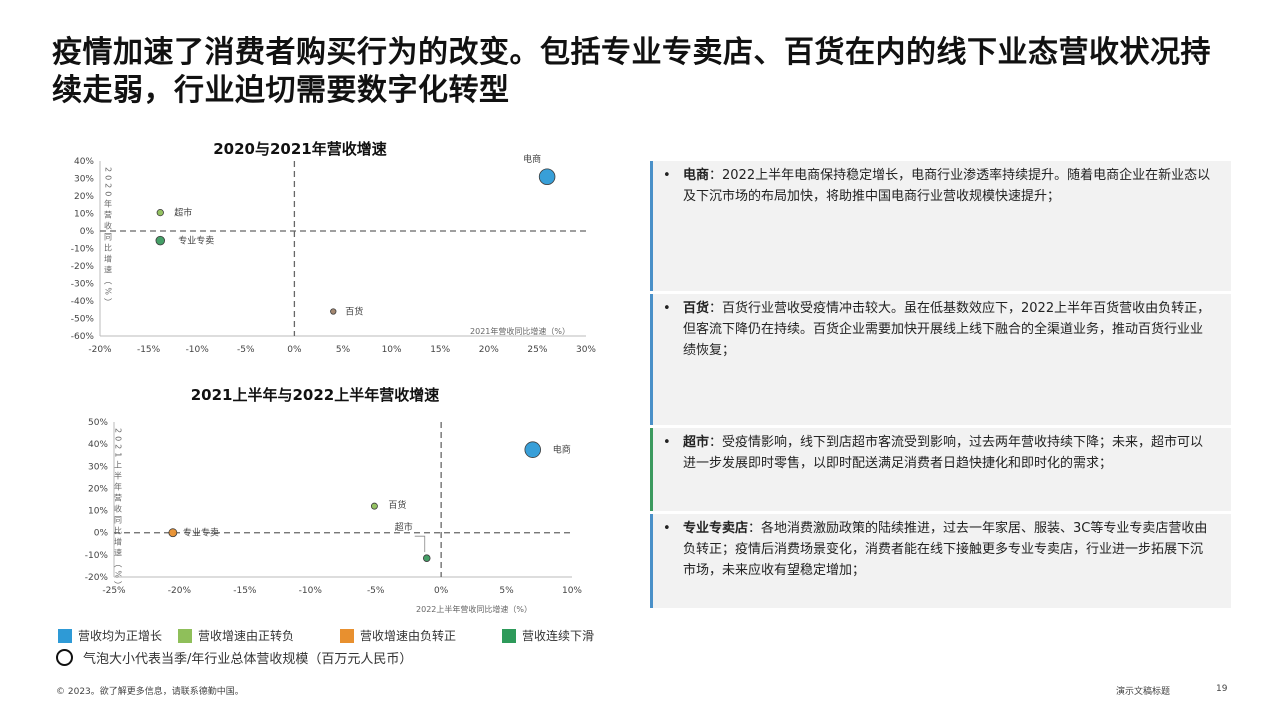  I want to click on legend-item-decline: 营收连续下滑, so click(548, 635).